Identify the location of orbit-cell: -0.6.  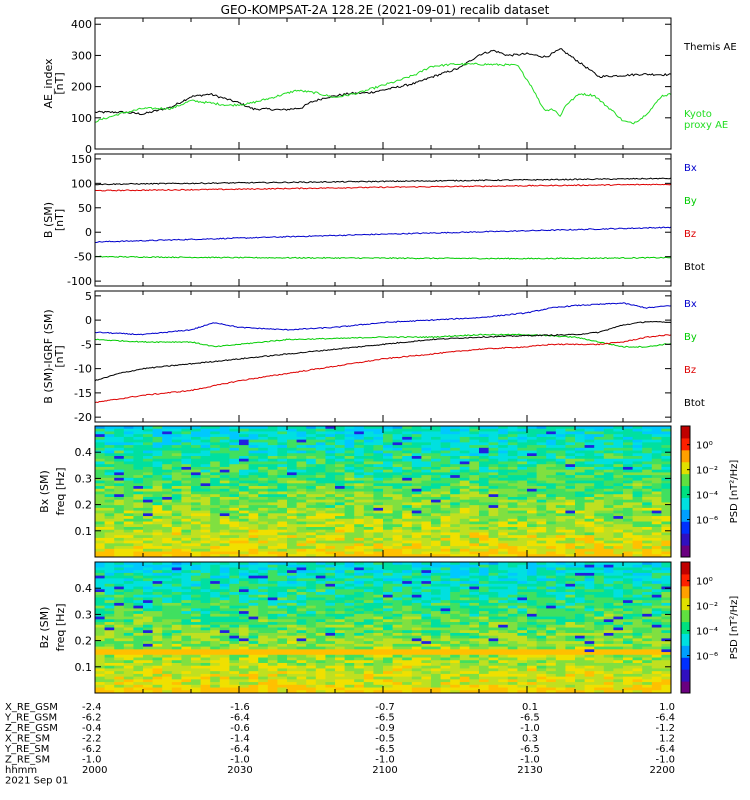
(240, 728).